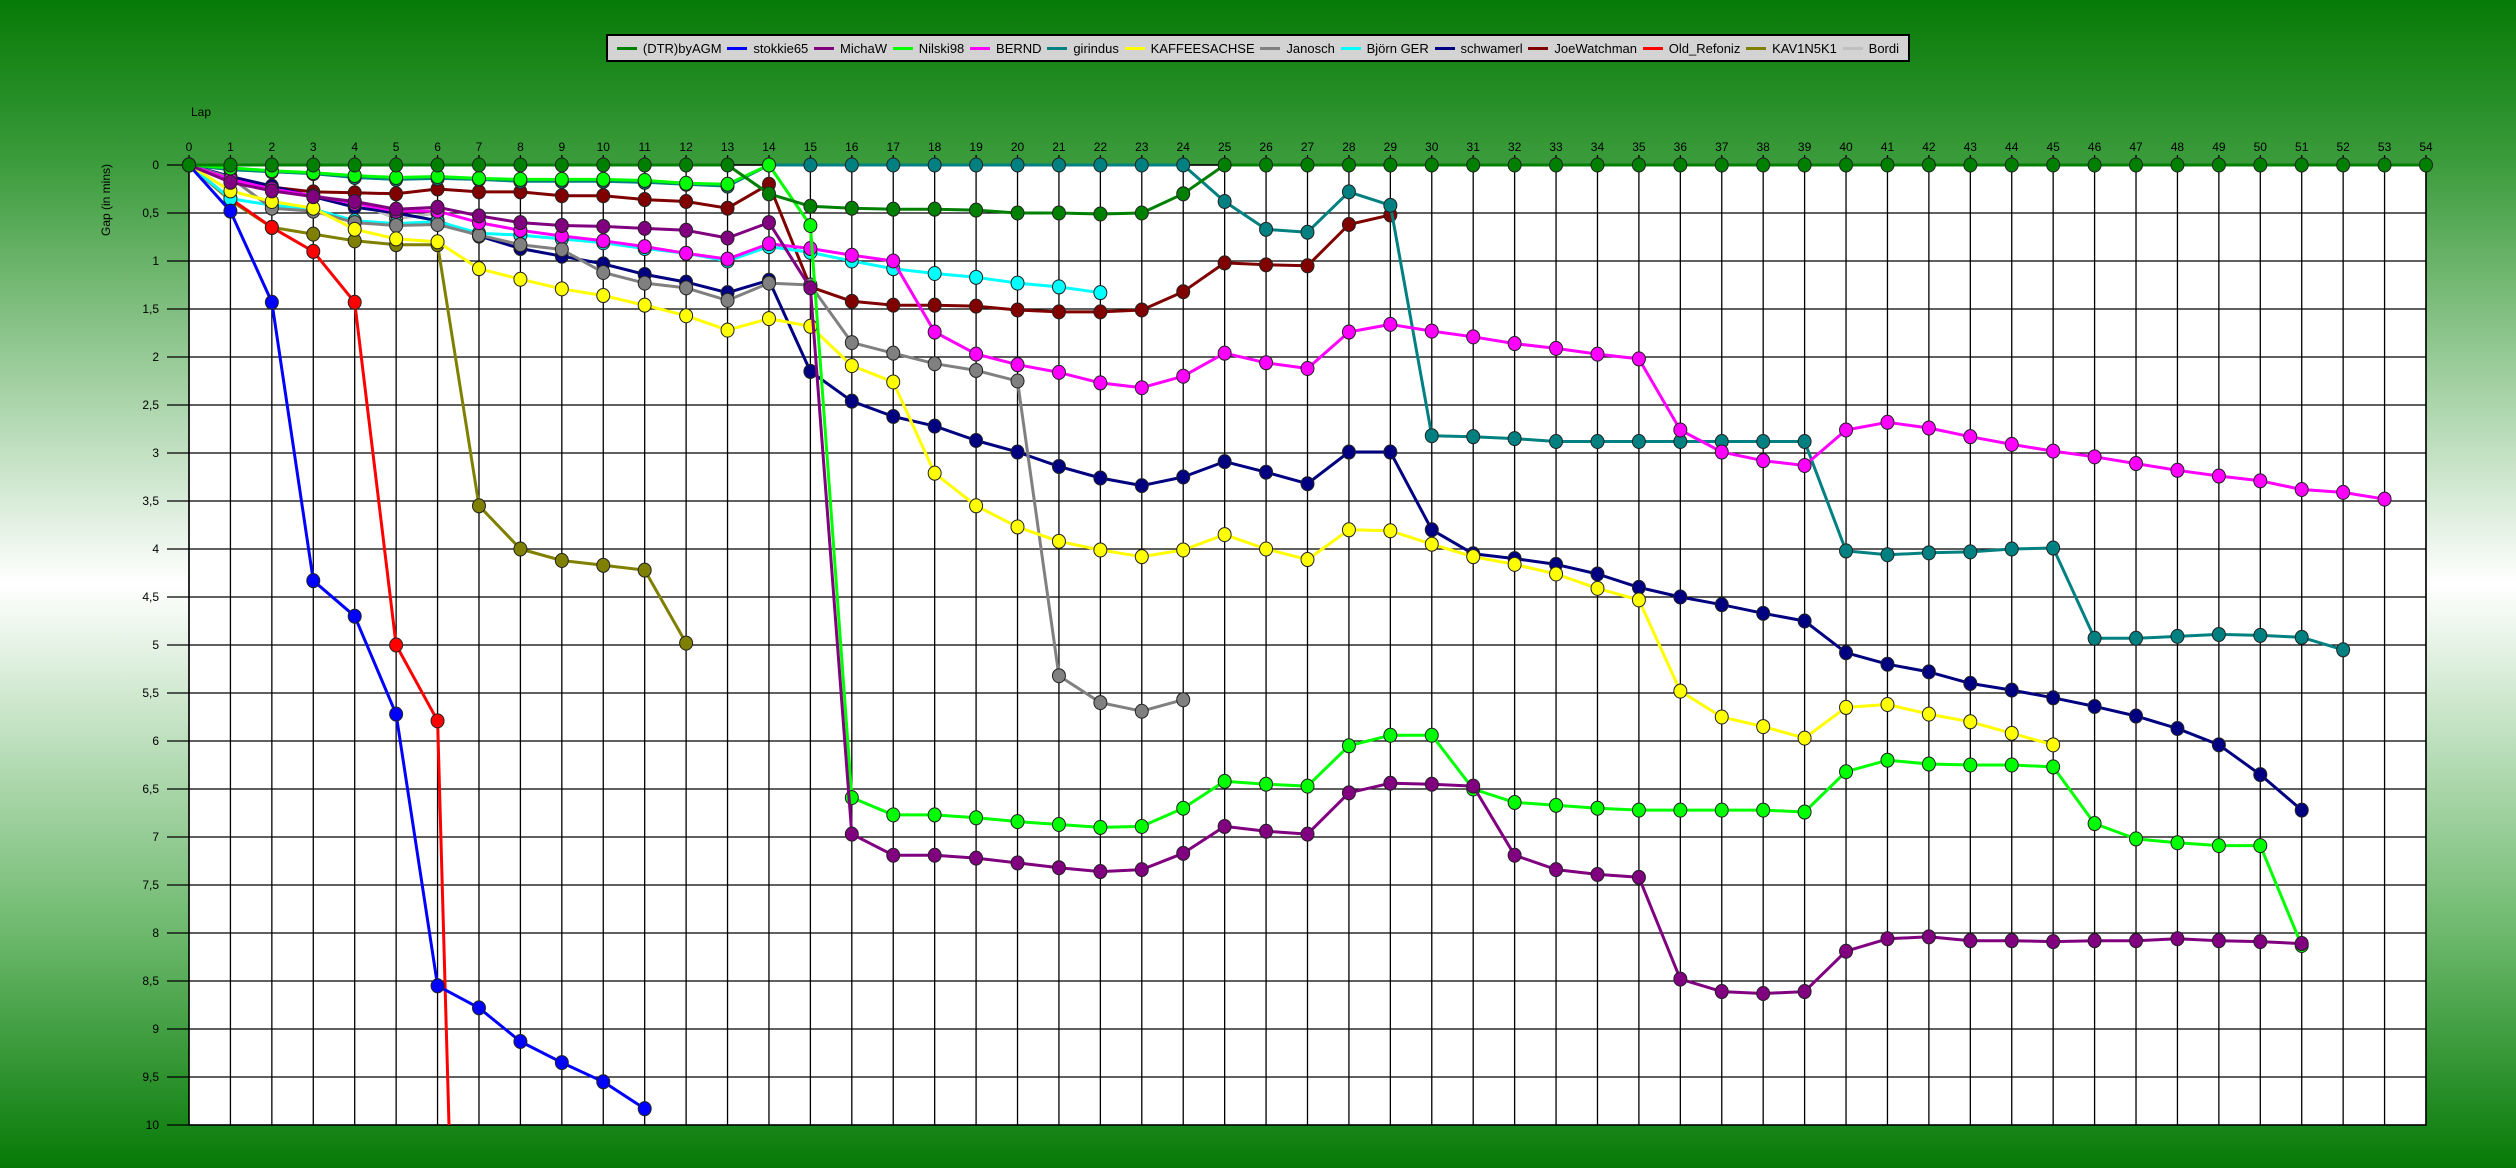 Image resolution: width=2516 pixels, height=1168 pixels. What do you see at coordinates (2136, 147) in the screenshot?
I see `x-tick-label: 47` at bounding box center [2136, 147].